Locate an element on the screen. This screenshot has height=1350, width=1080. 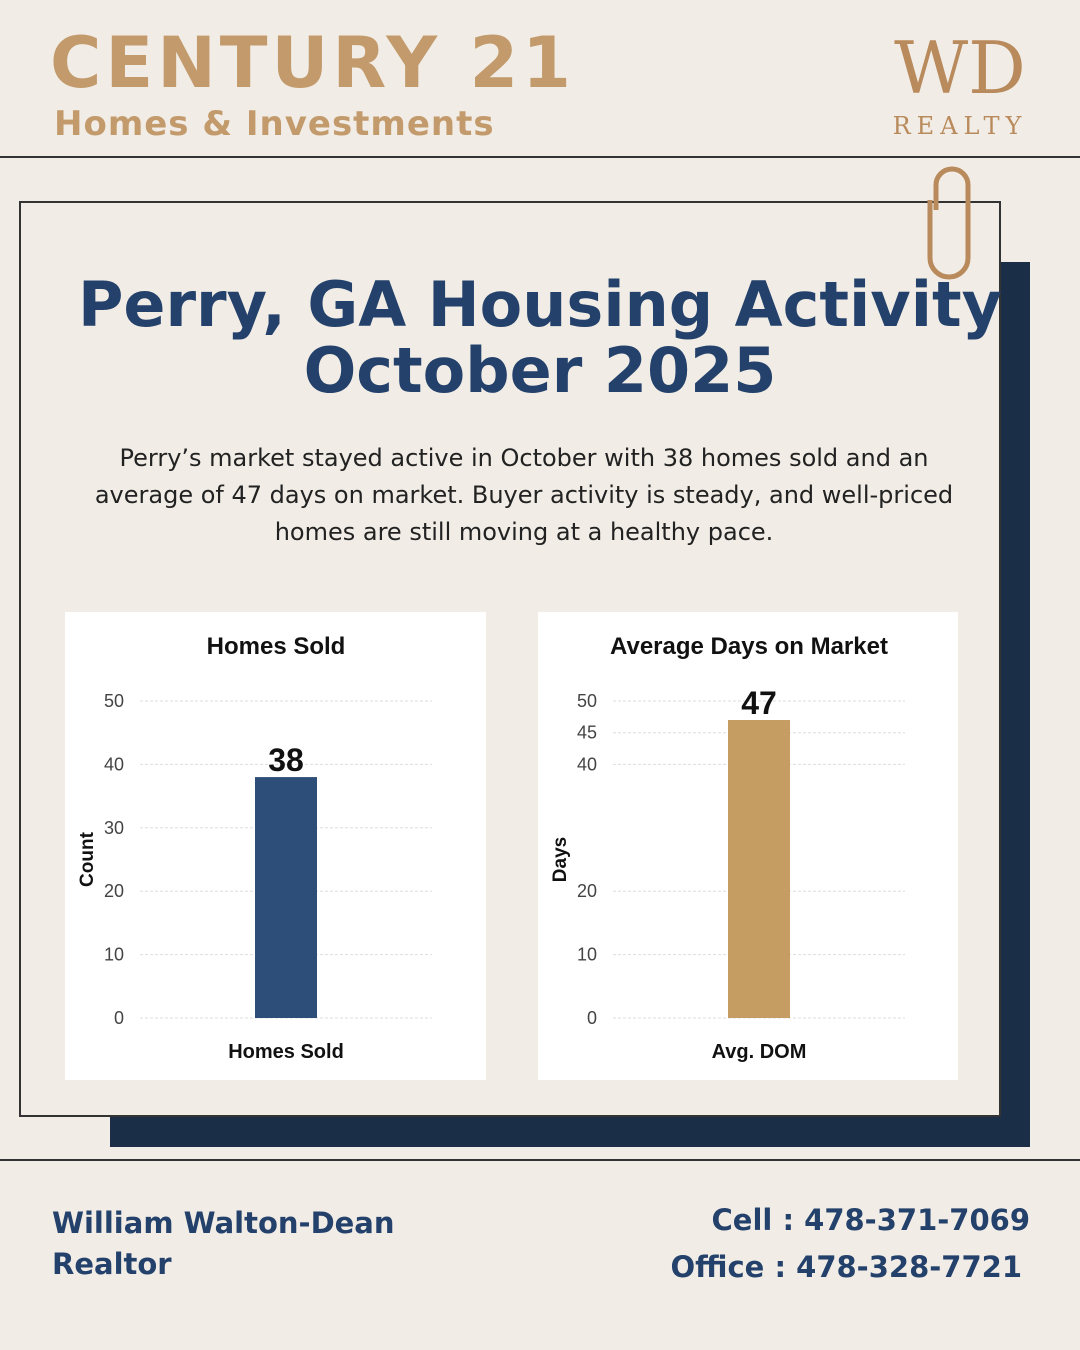
y-axis-label: Days is located at coordinates (560, 859).